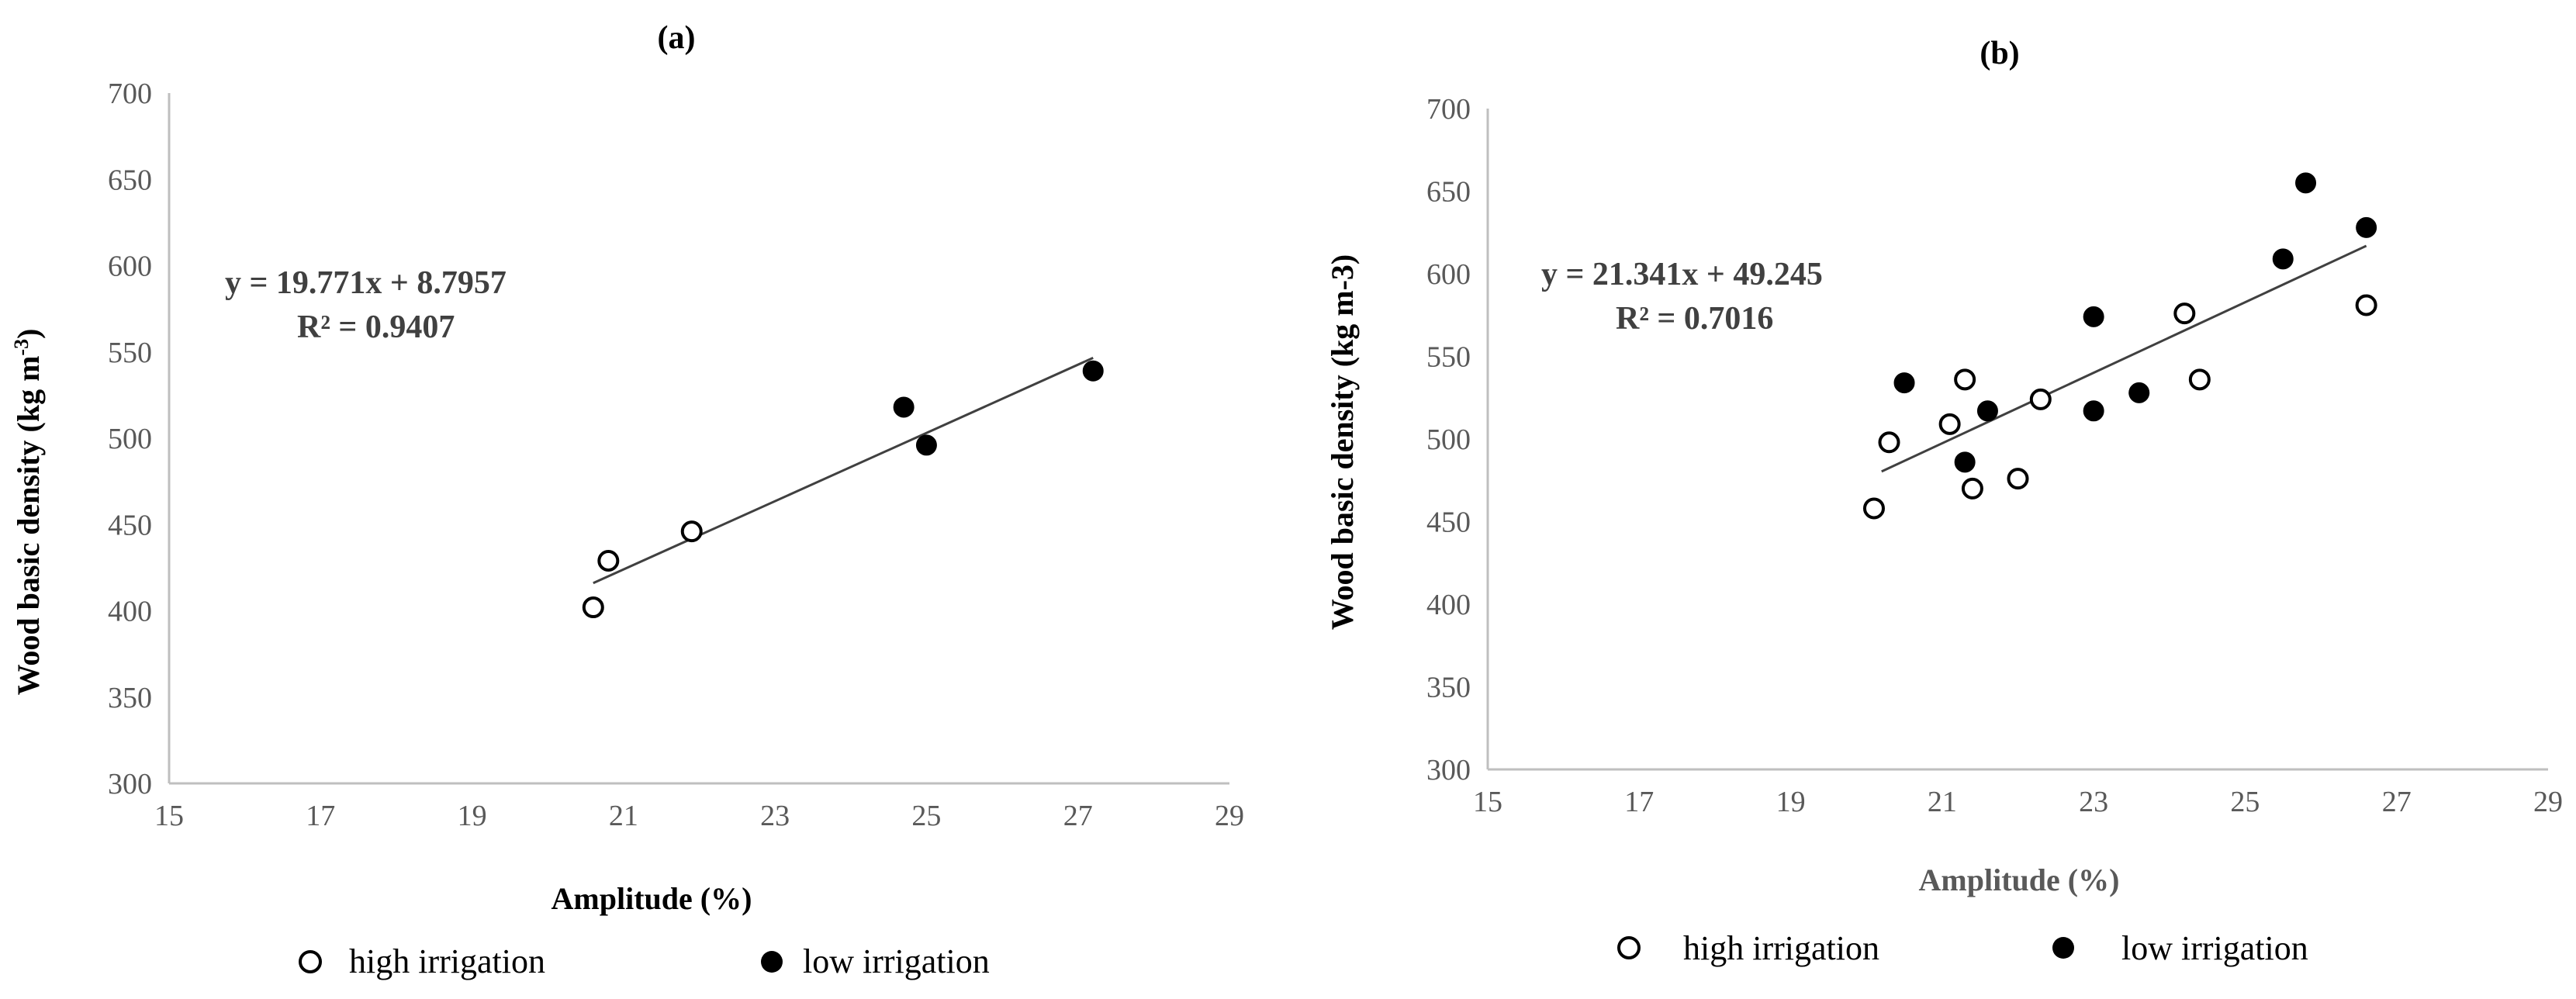 This screenshot has height=999, width=2576. Describe the element at coordinates (2063, 948) in the screenshot. I see `legend-b-filled-marker` at that location.